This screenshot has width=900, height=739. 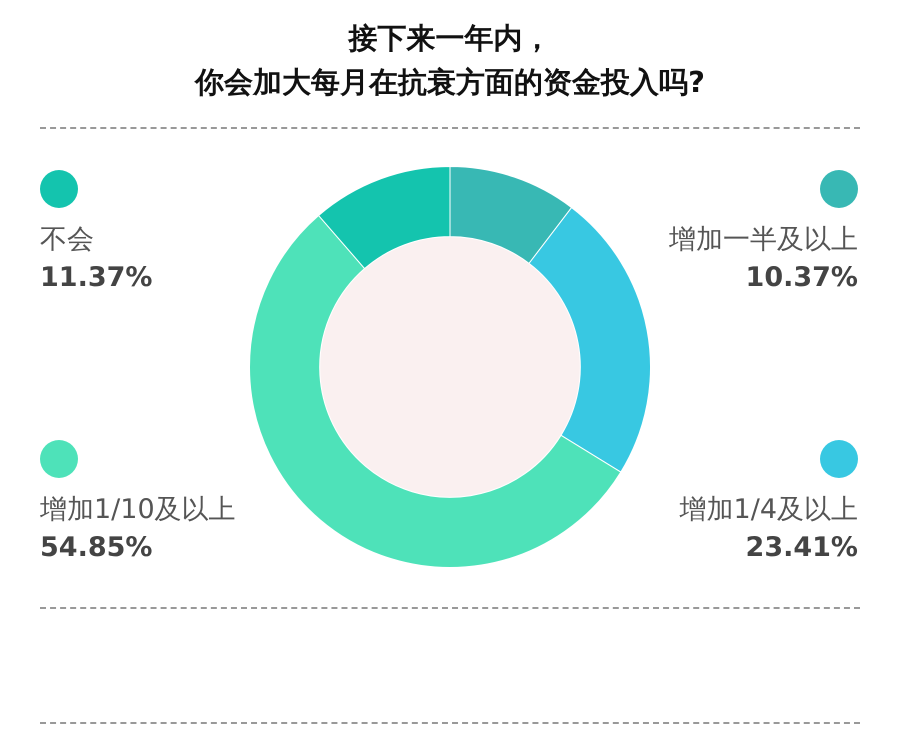 I want to click on data-label: 54.85%, so click(x=96, y=548).